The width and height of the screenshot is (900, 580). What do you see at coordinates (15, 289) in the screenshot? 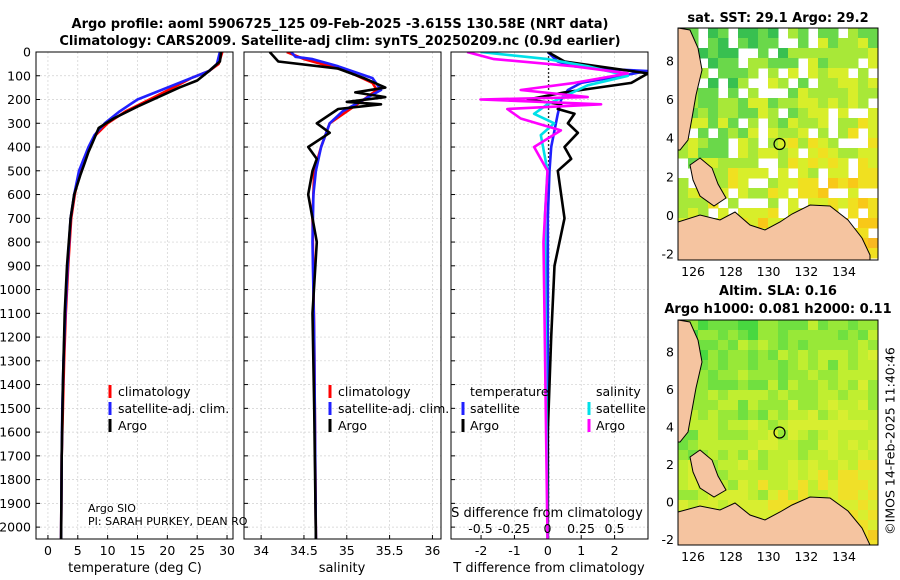
I see `depth-tick-label: 1000` at bounding box center [15, 289].